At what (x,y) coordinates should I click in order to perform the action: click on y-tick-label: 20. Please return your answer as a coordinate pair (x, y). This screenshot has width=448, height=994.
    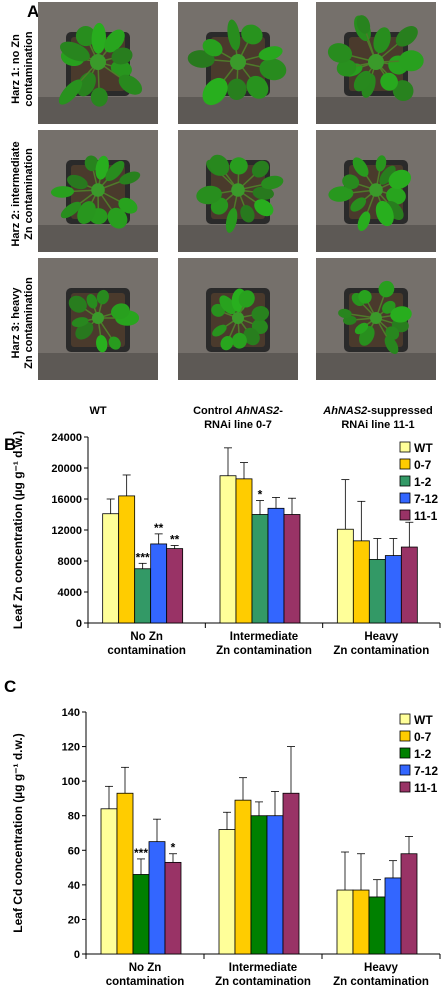
    Looking at the image, I should click on (74, 920).